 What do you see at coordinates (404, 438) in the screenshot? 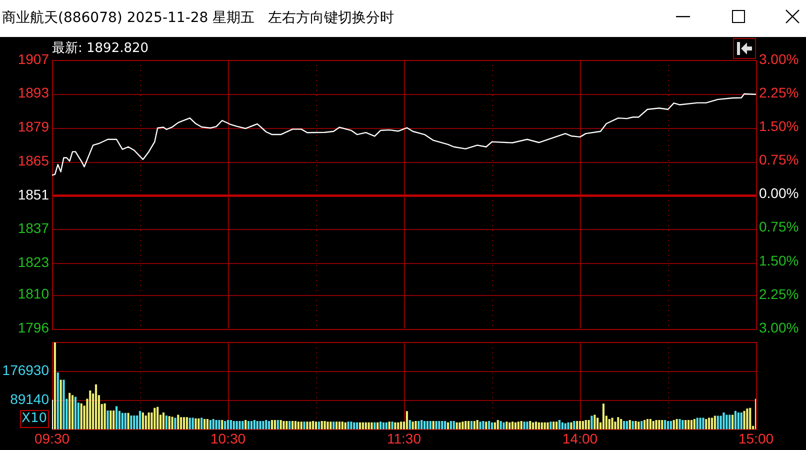
I see `x-tick-label: 11:30` at bounding box center [404, 438].